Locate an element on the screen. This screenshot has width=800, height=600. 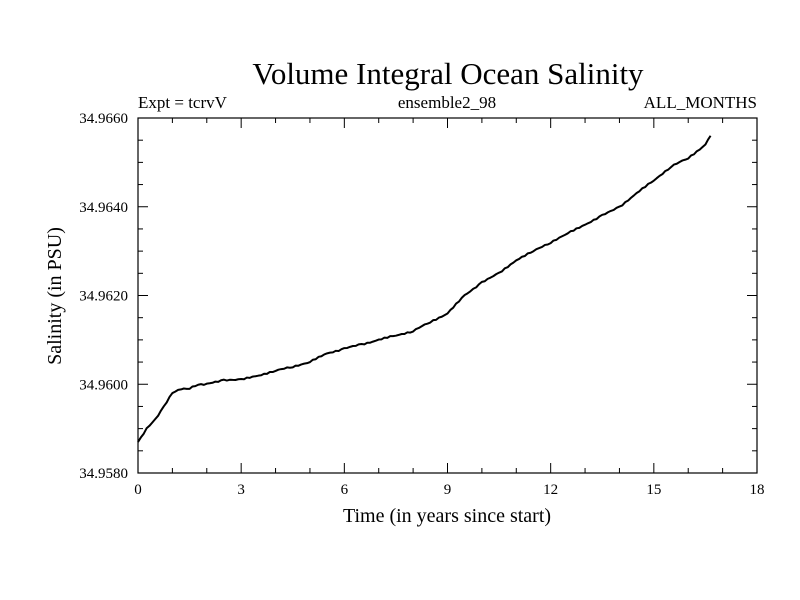
x-tick-label: 6 is located at coordinates (345, 490).